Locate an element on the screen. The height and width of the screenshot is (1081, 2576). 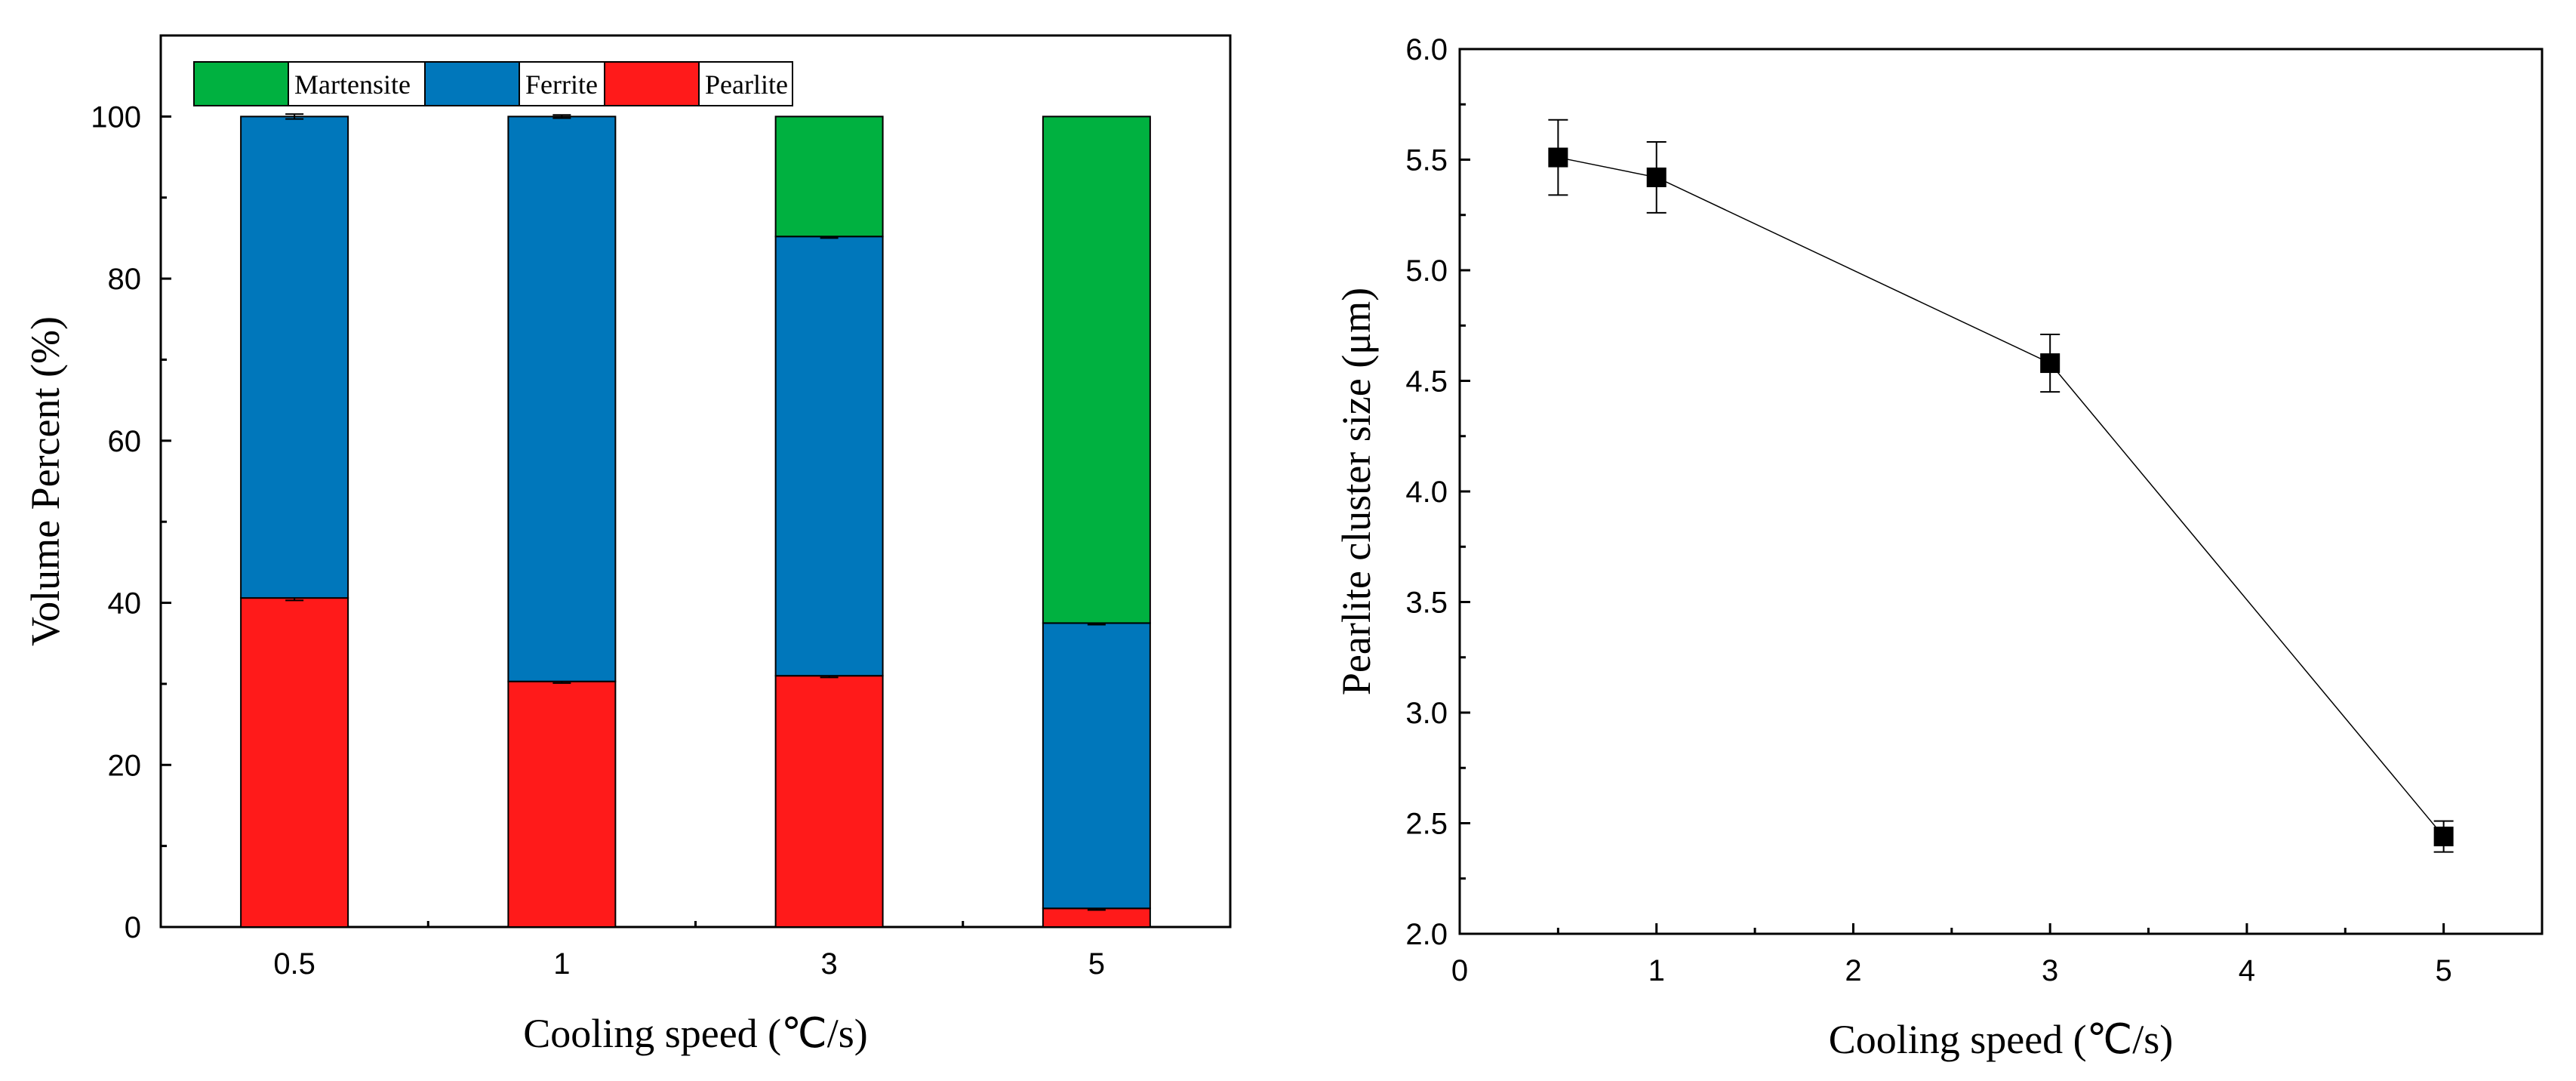
legend-label-ferrite: Ferrite is located at coordinates (561, 84).